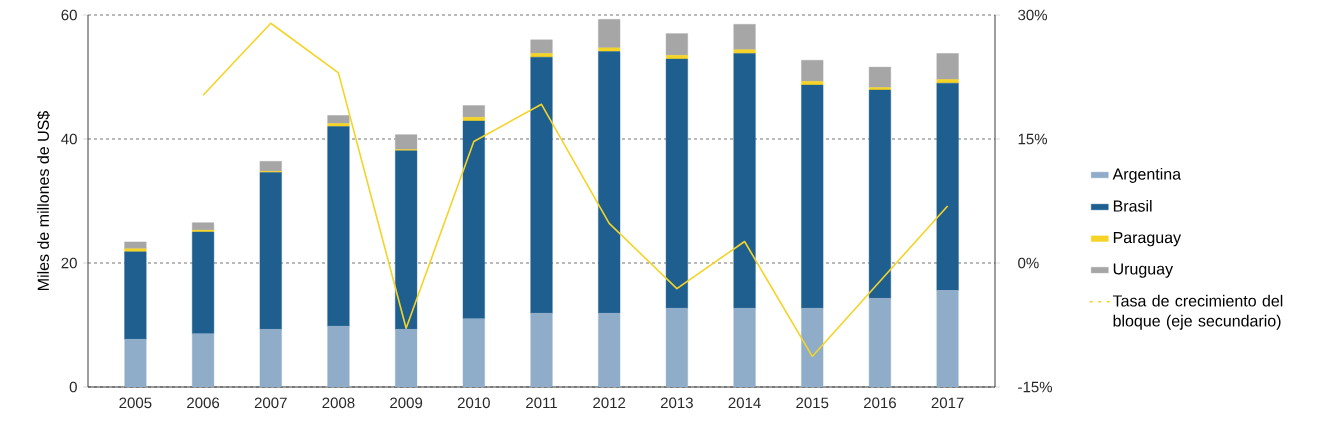 The image size is (1330, 437). I want to click on x-tick-label: 2007, so click(270, 403).